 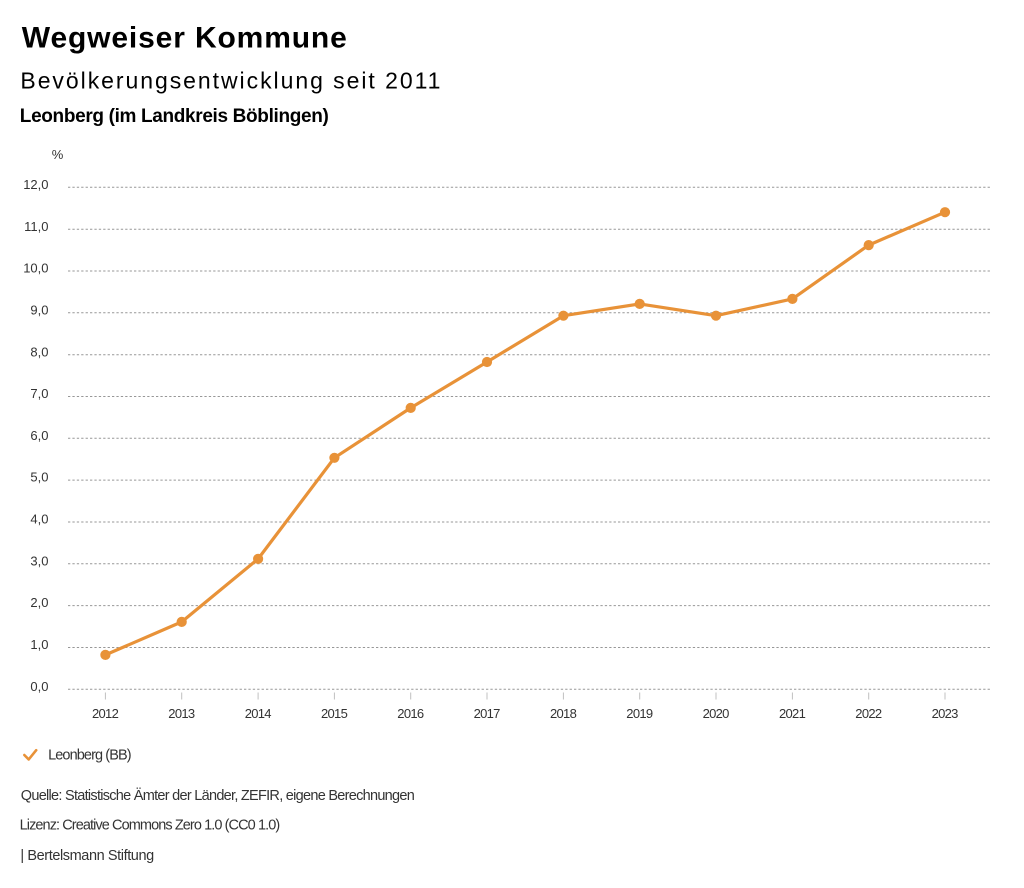 What do you see at coordinates (945, 713) in the screenshot?
I see `svg-text: 2023` at bounding box center [945, 713].